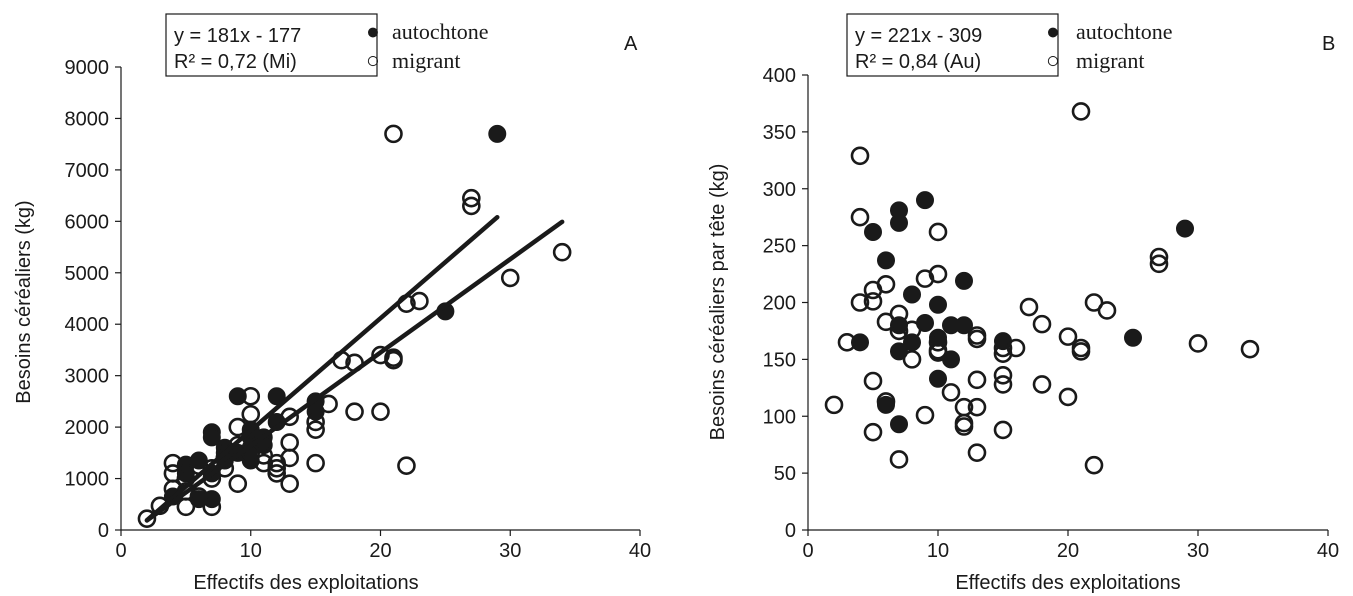 The image size is (1353, 596). What do you see at coordinates (373, 31) in the screenshot?
I see `legend-filled-marker: ●` at bounding box center [373, 31].